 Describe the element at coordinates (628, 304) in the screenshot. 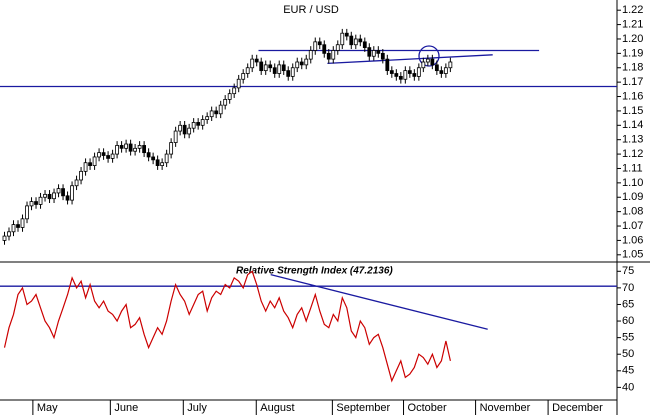

I see `y-tick-label: 65` at that location.